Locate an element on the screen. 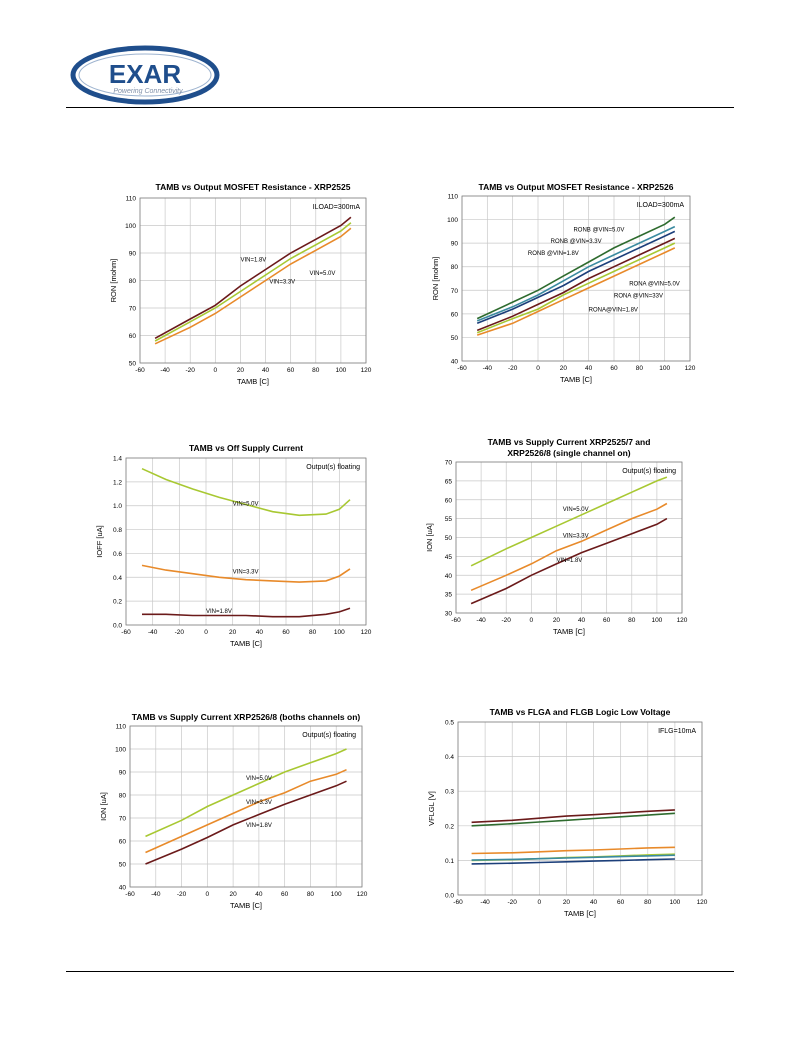 The height and width of the screenshot is (1038, 802). header-rule is located at coordinates (400, 107).